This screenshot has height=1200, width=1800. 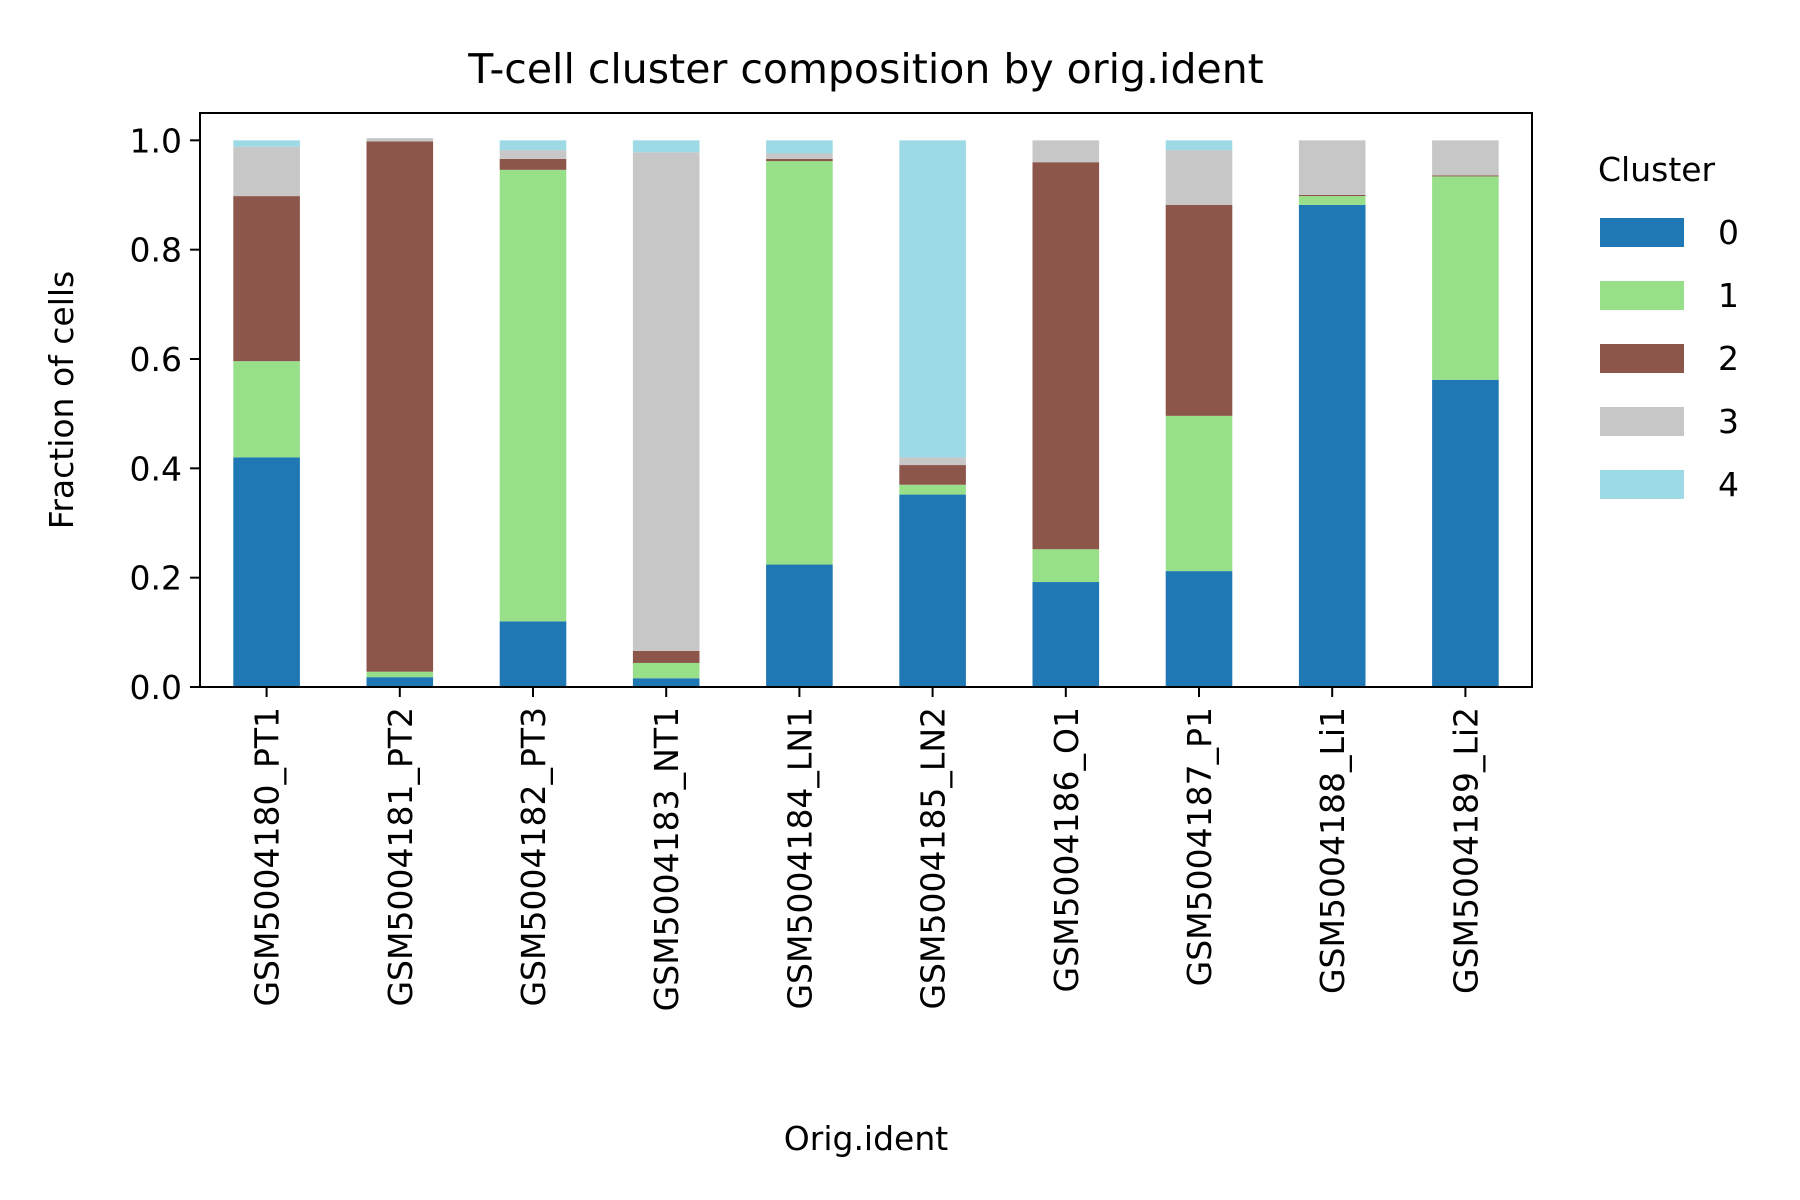 I want to click on x-tick-label: GSM5004189_Li2, so click(x=1465, y=850).